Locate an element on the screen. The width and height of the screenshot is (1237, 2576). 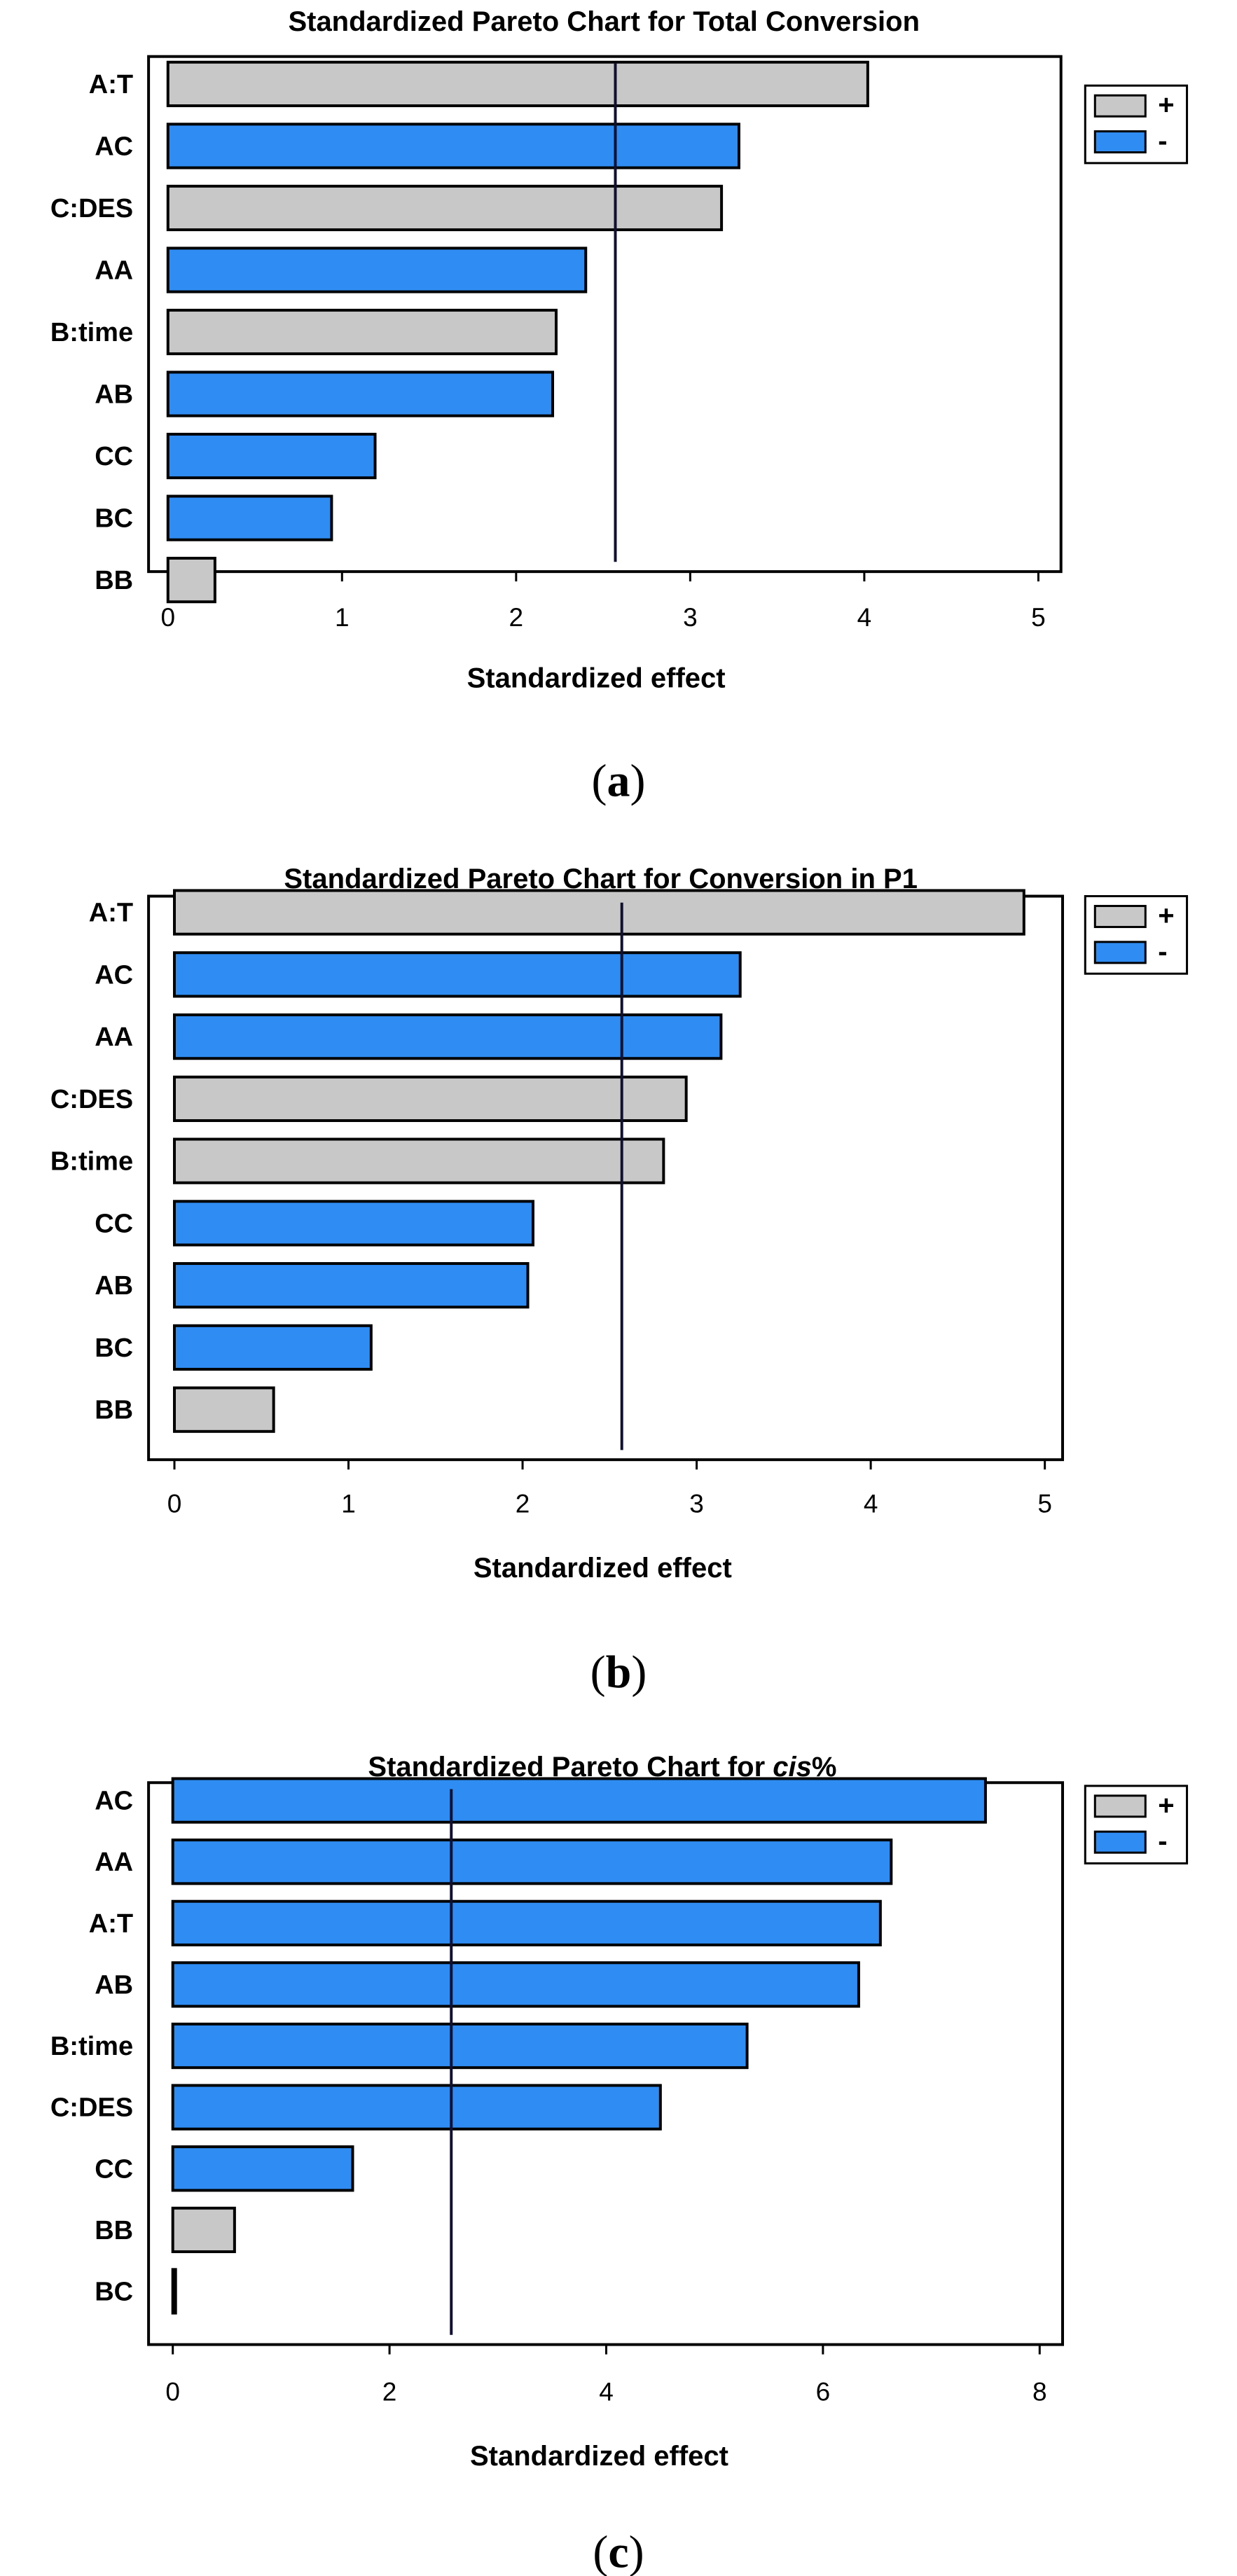
x-tick-label: 8 is located at coordinates (1039, 2392).